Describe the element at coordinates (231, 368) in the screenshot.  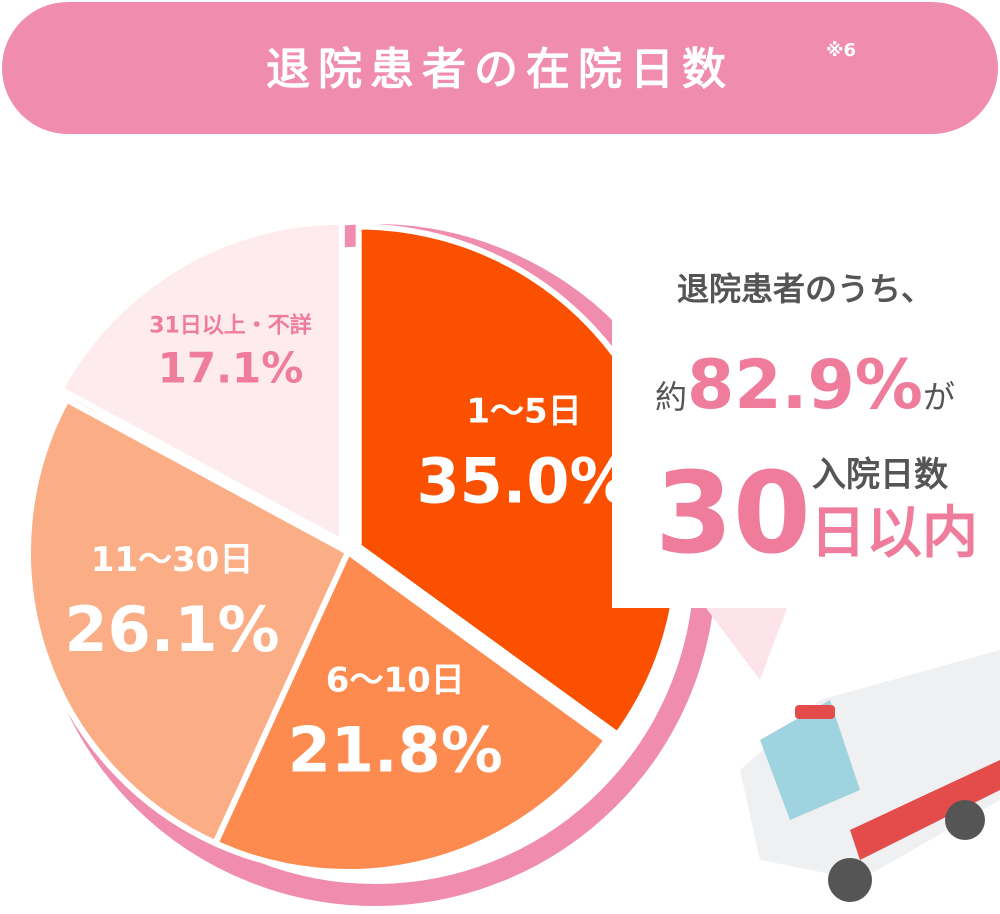
I see `slice-value-label: 17.1%` at that location.